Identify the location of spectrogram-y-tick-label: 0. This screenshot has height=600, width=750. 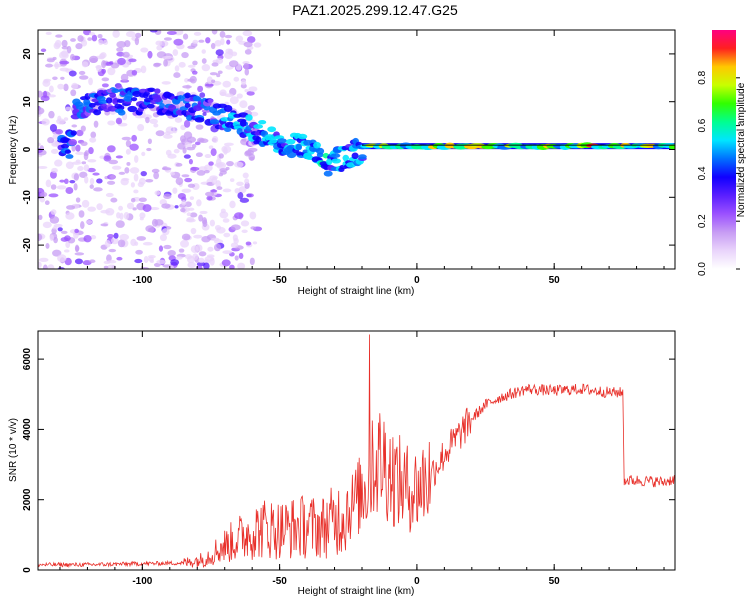
(27, 149).